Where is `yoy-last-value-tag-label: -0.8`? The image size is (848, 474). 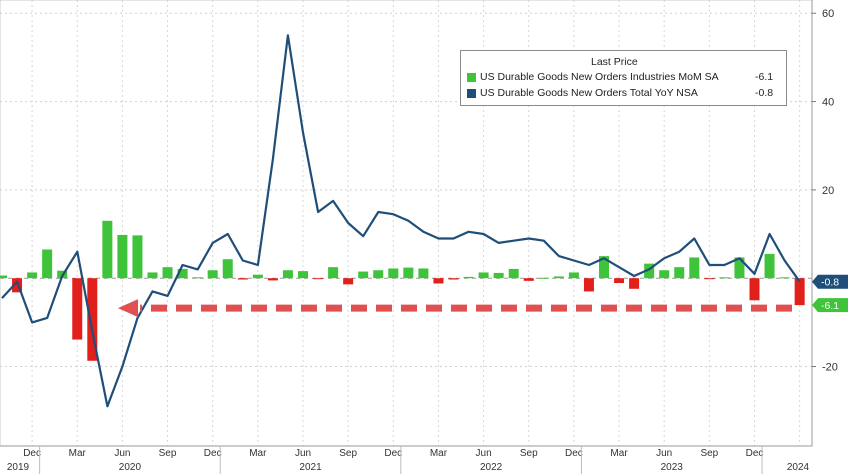 yoy-last-value-tag-label: -0.8 is located at coordinates (830, 283).